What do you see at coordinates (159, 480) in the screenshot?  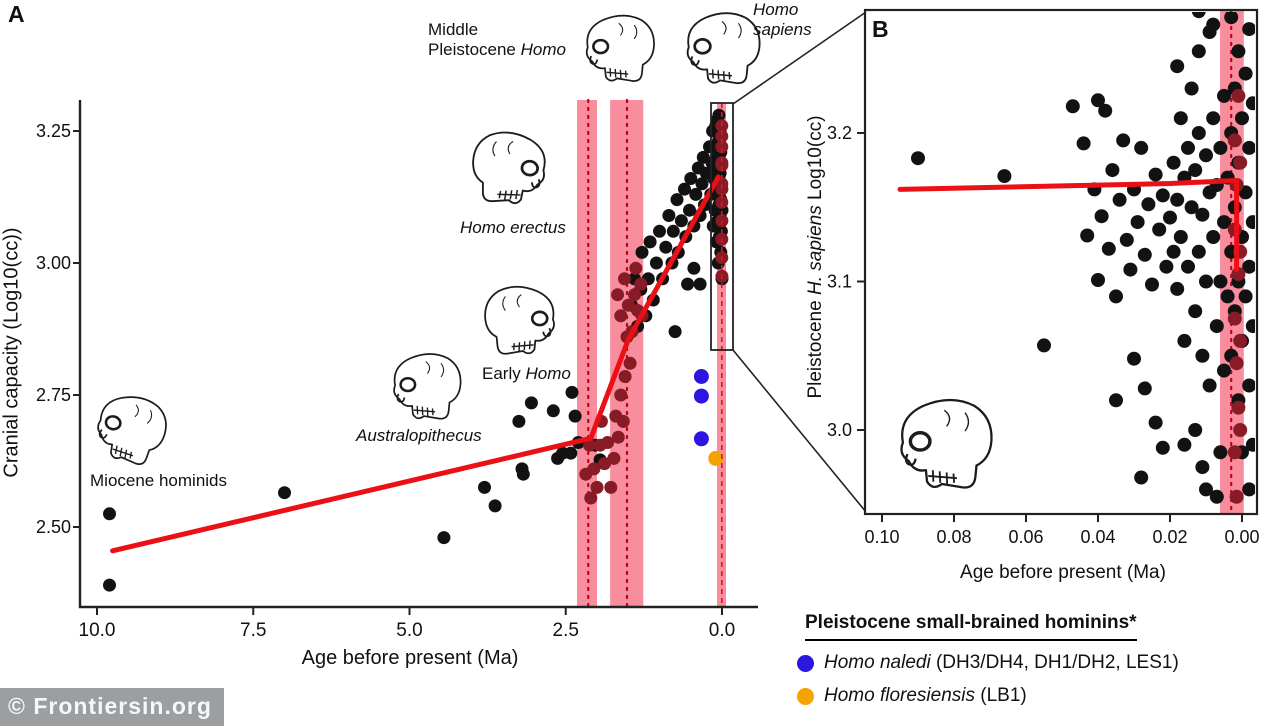 I see `miocene-hominids-label: Miocene hominids` at bounding box center [159, 480].